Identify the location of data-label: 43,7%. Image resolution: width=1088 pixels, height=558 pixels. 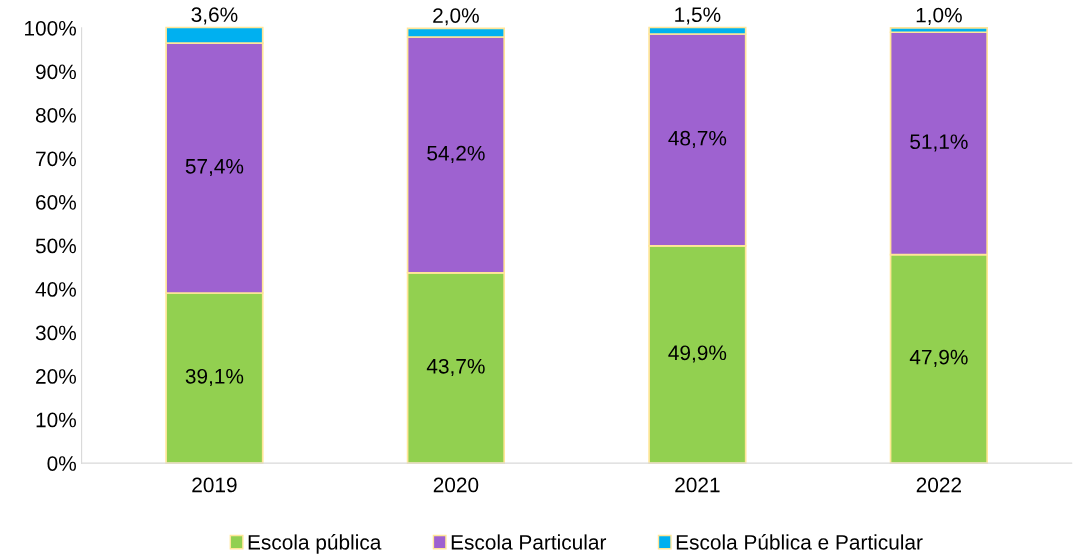
(455, 367).